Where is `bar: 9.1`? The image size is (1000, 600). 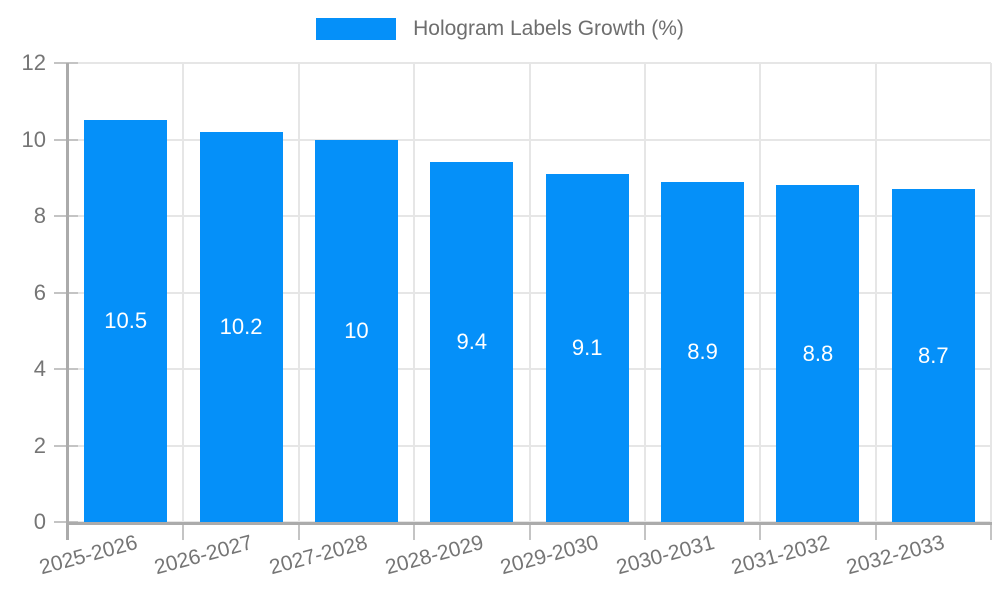 bar: 9.1 is located at coordinates (587, 347).